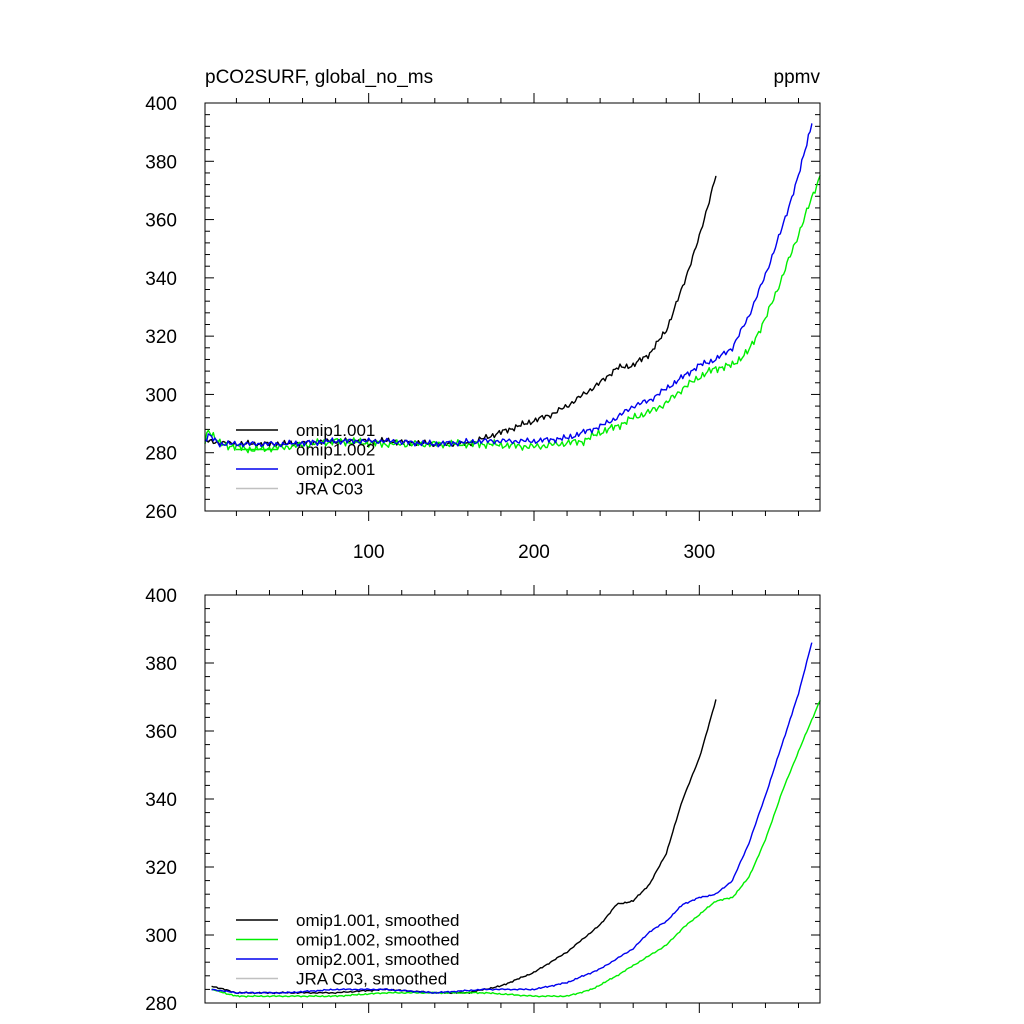 The height and width of the screenshot is (1024, 1024). I want to click on x-tick-label: 100, so click(369, 552).